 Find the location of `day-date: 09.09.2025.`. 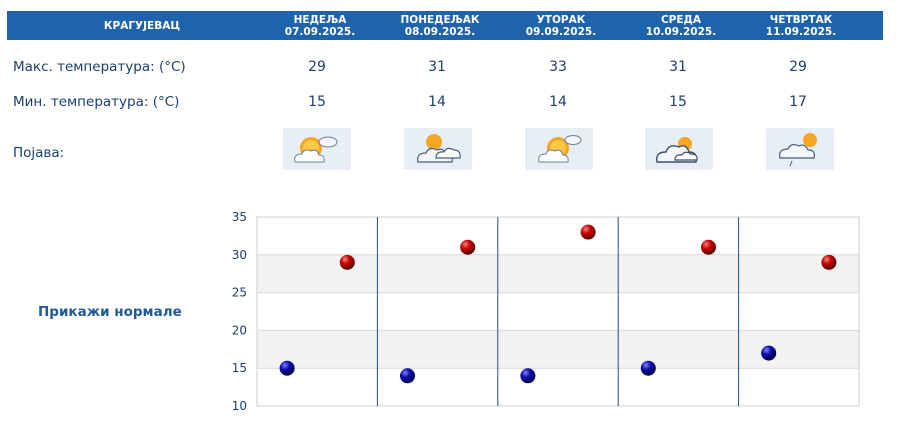

day-date: 09.09.2025. is located at coordinates (561, 32).